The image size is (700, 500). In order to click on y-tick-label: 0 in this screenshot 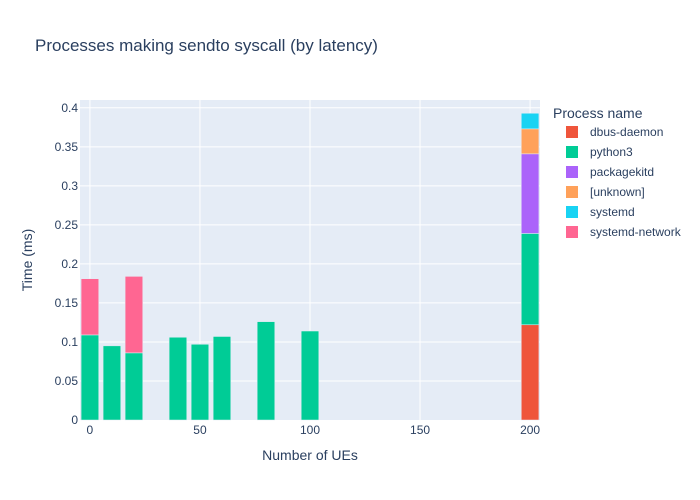, I will do `click(74, 420)`.